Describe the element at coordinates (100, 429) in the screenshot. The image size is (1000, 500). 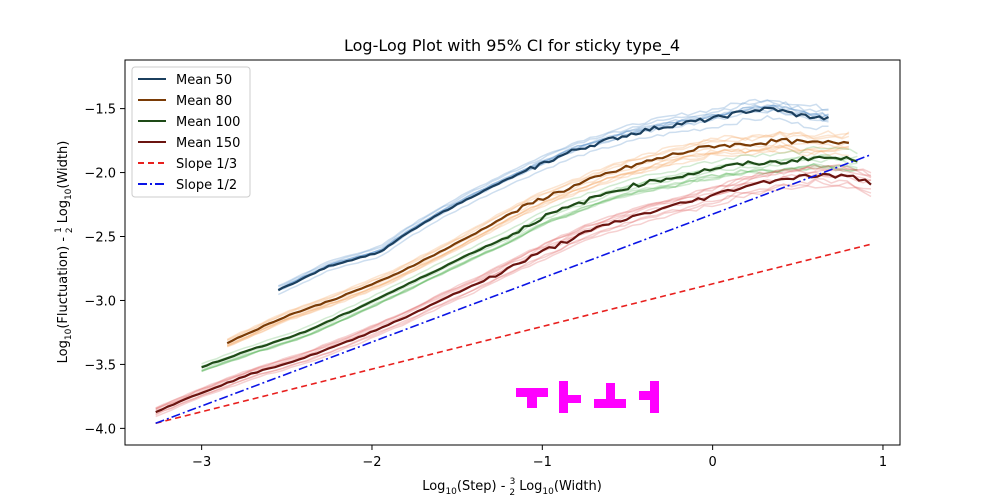
I see `y-tick-label: −4.0` at that location.